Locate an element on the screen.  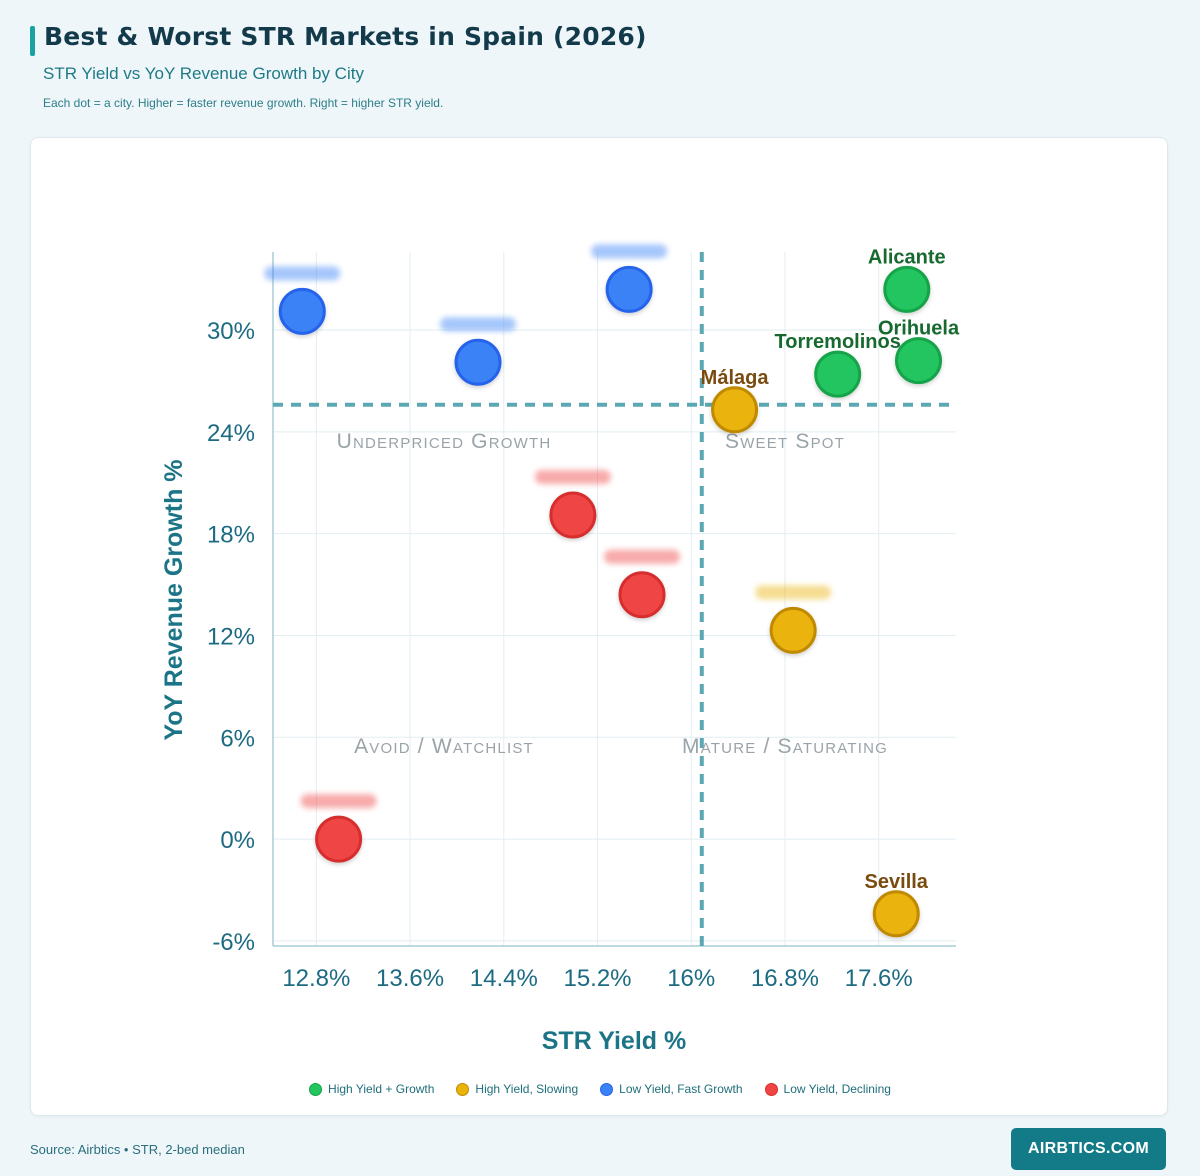
page-subtitle: STR Yield vs YoY Revenue Growth by City is located at coordinates (203, 73).